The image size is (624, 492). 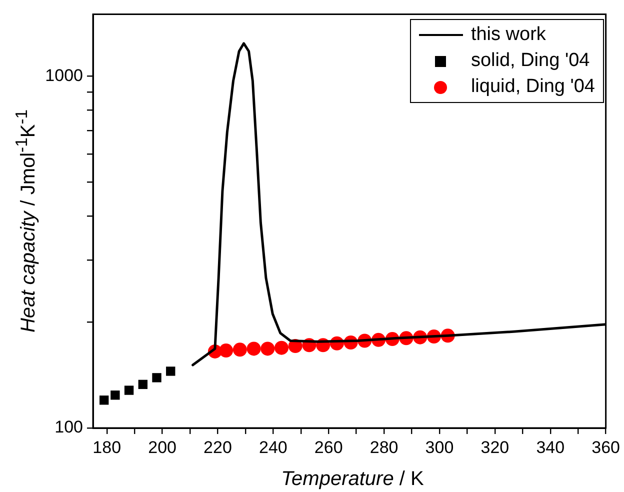 What do you see at coordinates (530, 61) in the screenshot?
I see `legend-label: solid, Ding '04` at bounding box center [530, 61].